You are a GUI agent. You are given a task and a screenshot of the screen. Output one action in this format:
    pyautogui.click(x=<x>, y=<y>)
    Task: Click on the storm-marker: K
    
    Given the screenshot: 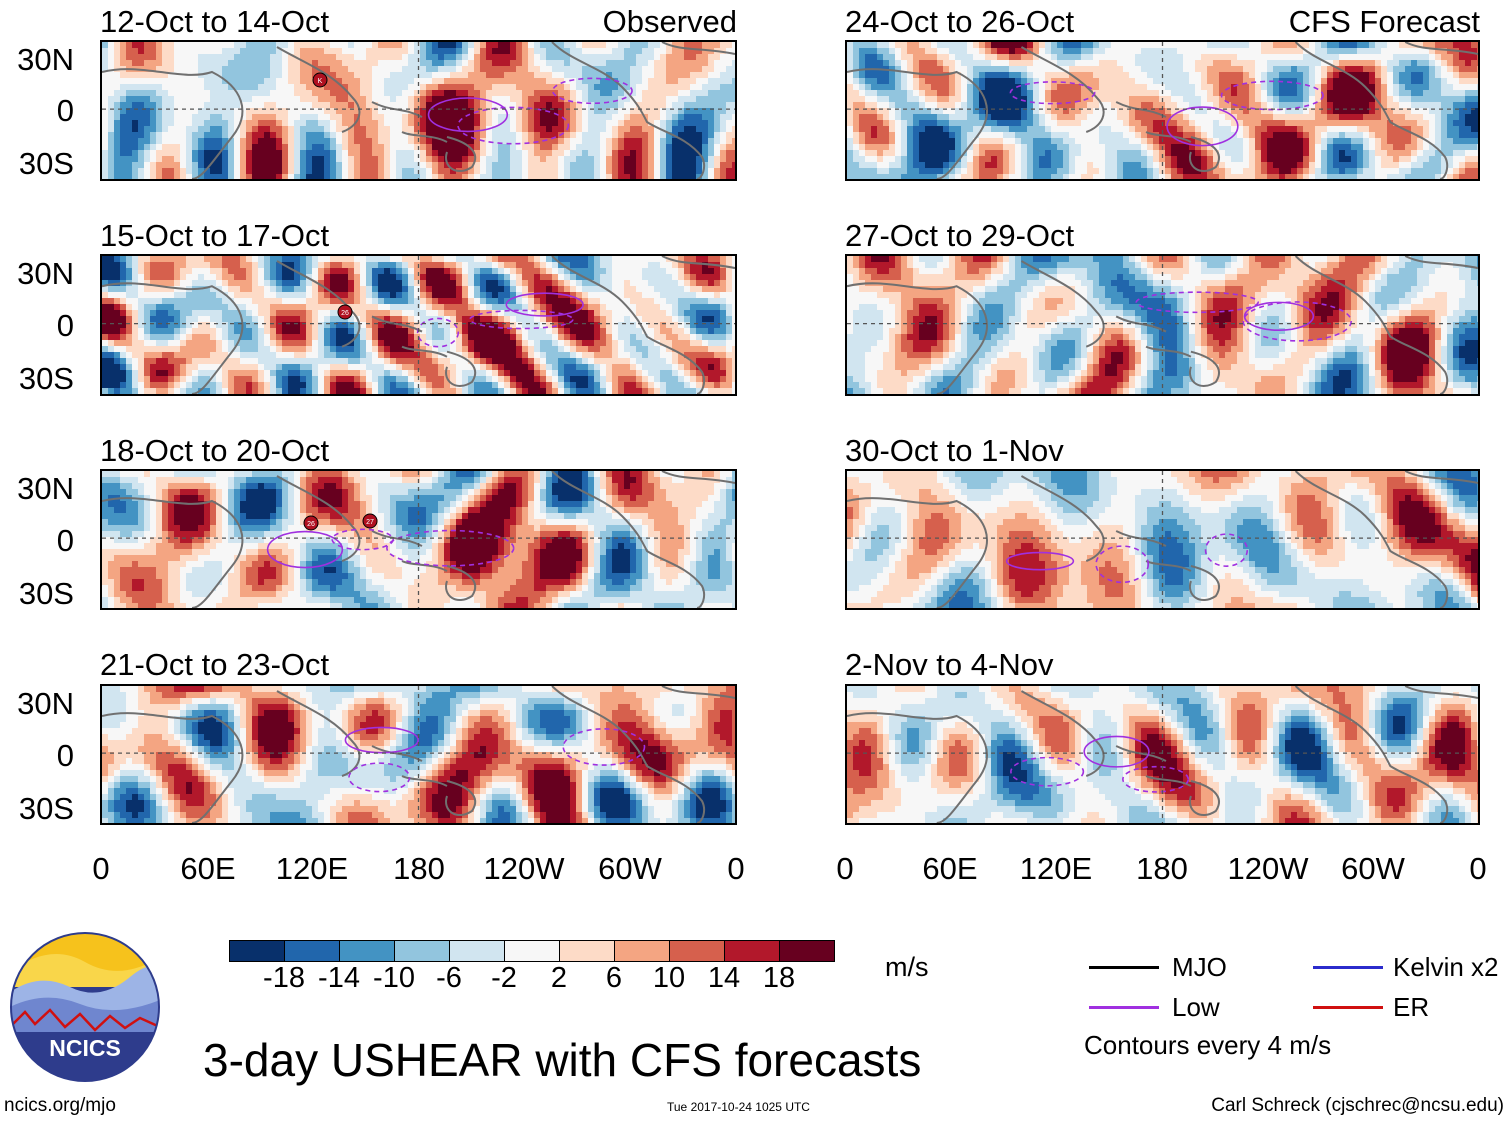 What is the action you would take?
    pyautogui.click(x=320, y=80)
    